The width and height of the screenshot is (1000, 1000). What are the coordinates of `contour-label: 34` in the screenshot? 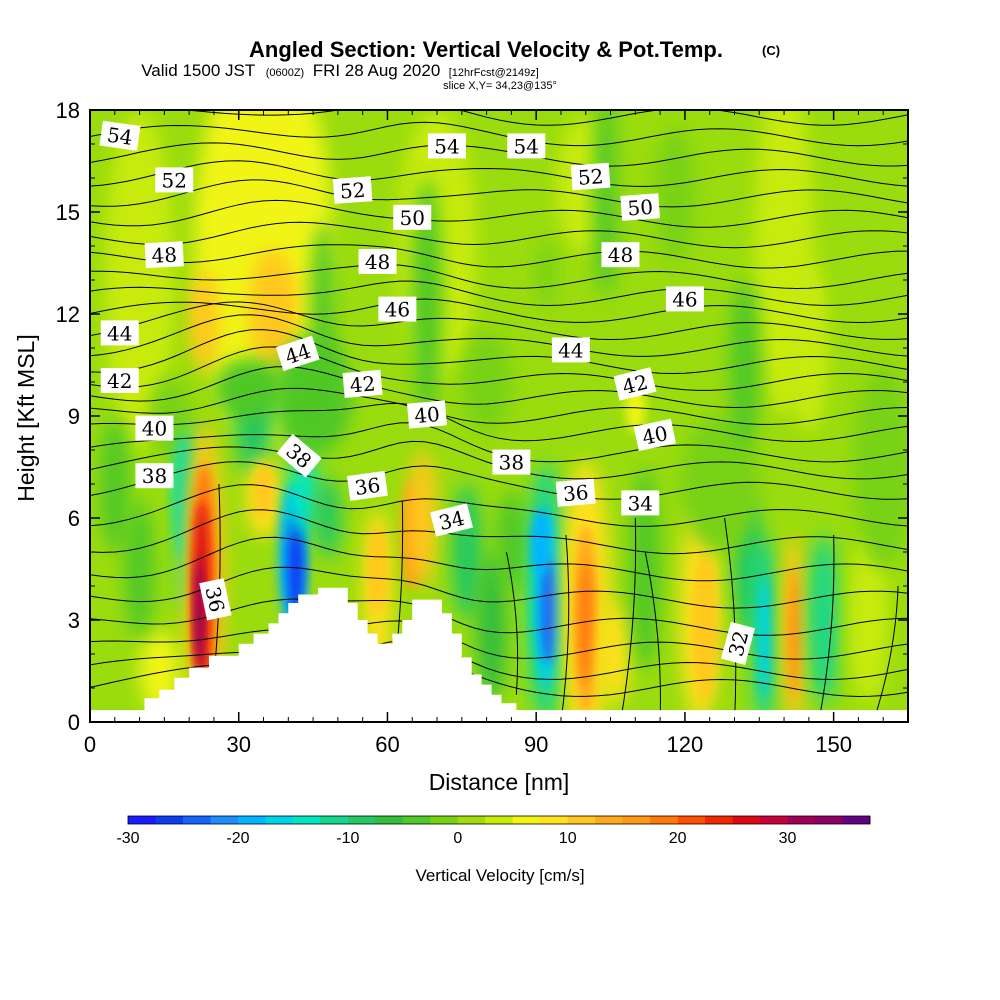 It's located at (640, 503).